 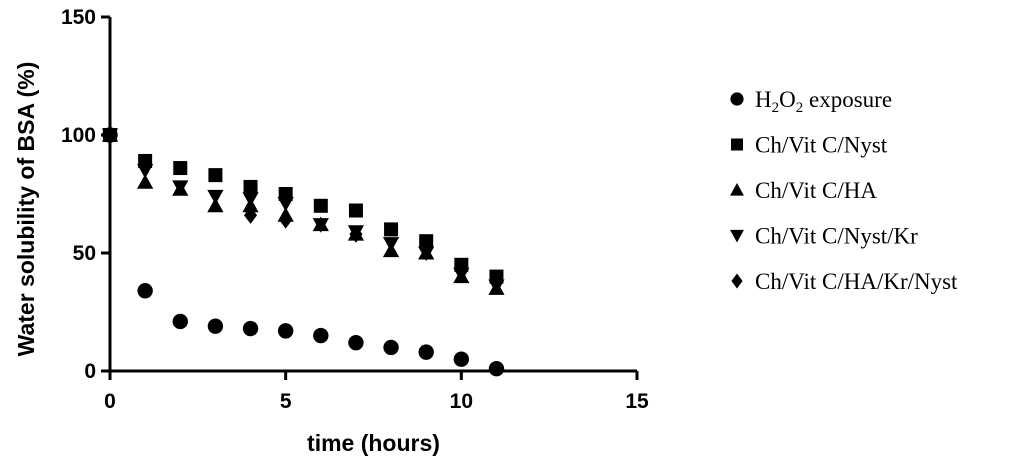 I want to click on x-tick-label: 10, so click(x=461, y=401).